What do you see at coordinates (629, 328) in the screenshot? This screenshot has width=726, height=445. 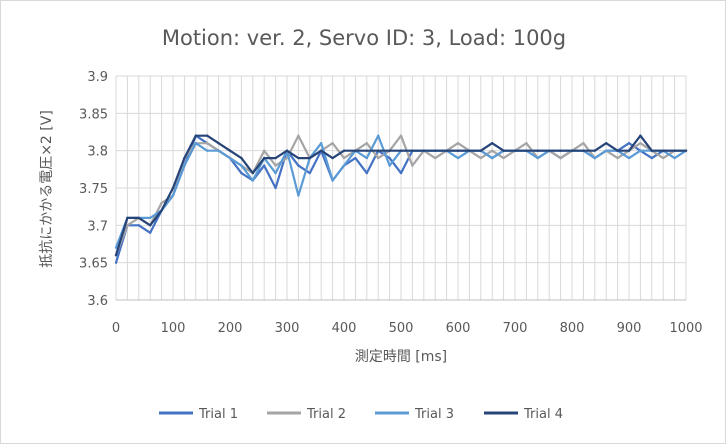 I see `x-tick-label: 900` at bounding box center [629, 328].